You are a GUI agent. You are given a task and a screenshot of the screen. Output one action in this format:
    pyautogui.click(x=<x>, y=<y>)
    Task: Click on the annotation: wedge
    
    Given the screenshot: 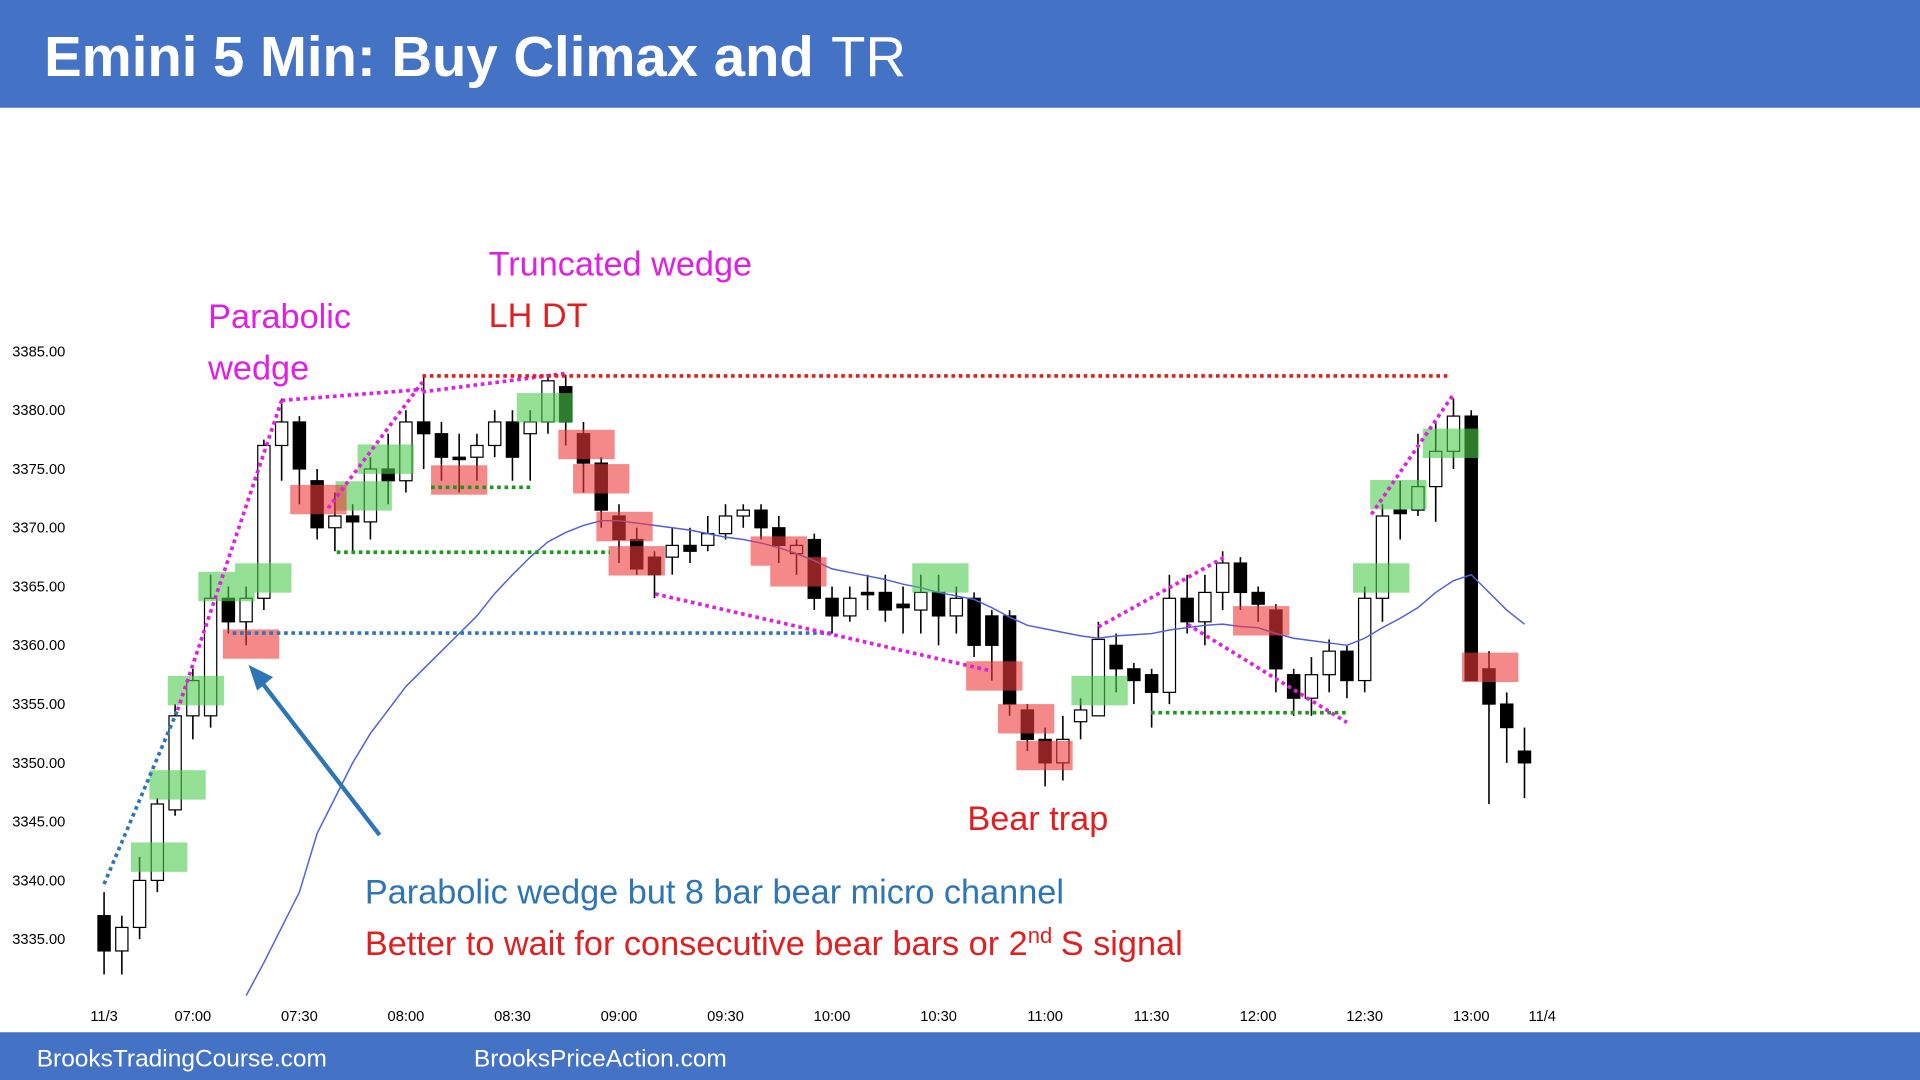 What is the action you would take?
    pyautogui.click(x=258, y=369)
    